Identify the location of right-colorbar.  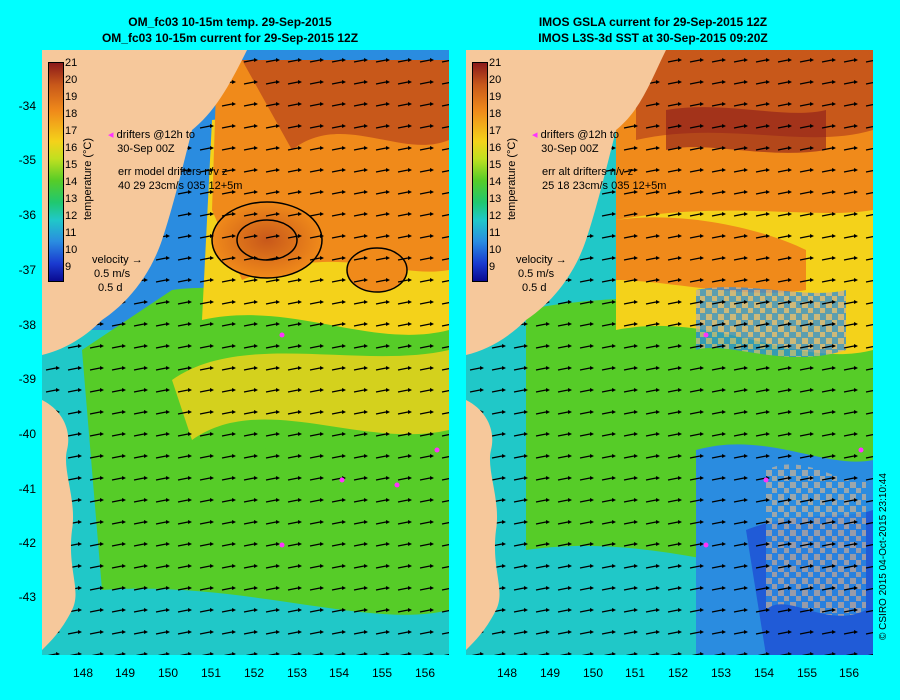
(480, 172).